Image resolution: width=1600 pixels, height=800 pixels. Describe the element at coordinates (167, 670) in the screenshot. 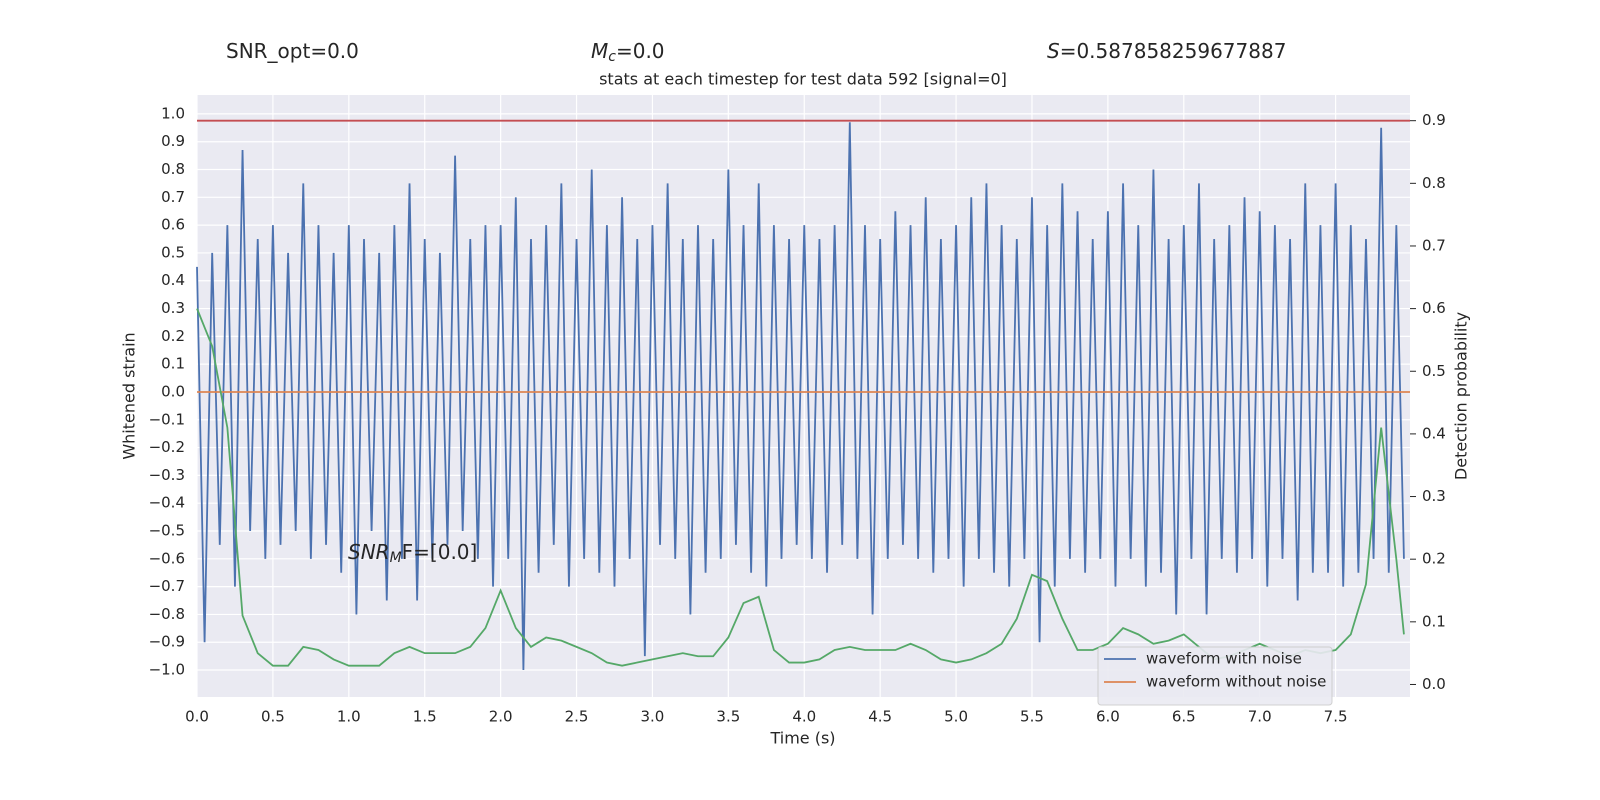

I see `y-tick-label: −1.0` at that location.